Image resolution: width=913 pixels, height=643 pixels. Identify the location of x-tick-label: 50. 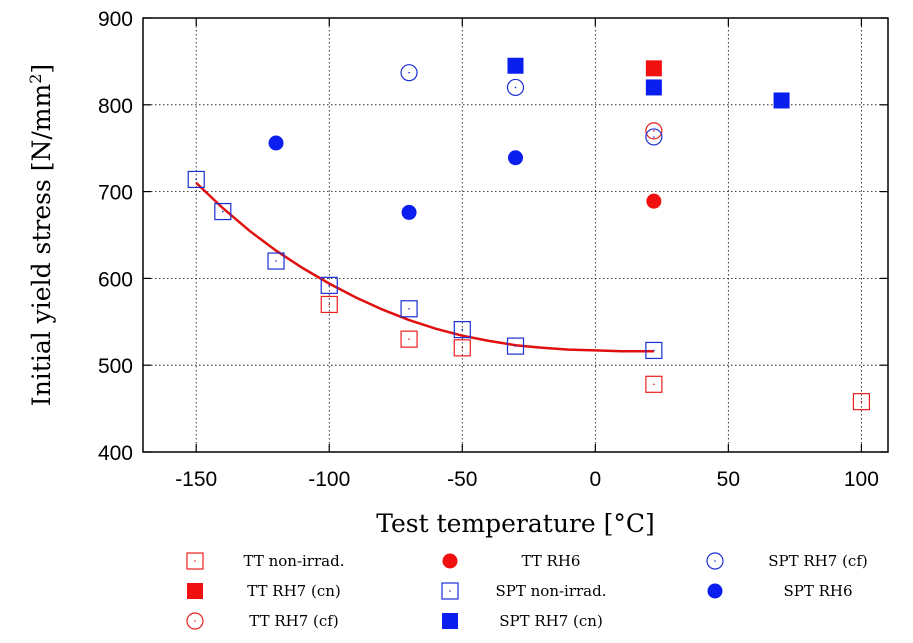
(728, 479).